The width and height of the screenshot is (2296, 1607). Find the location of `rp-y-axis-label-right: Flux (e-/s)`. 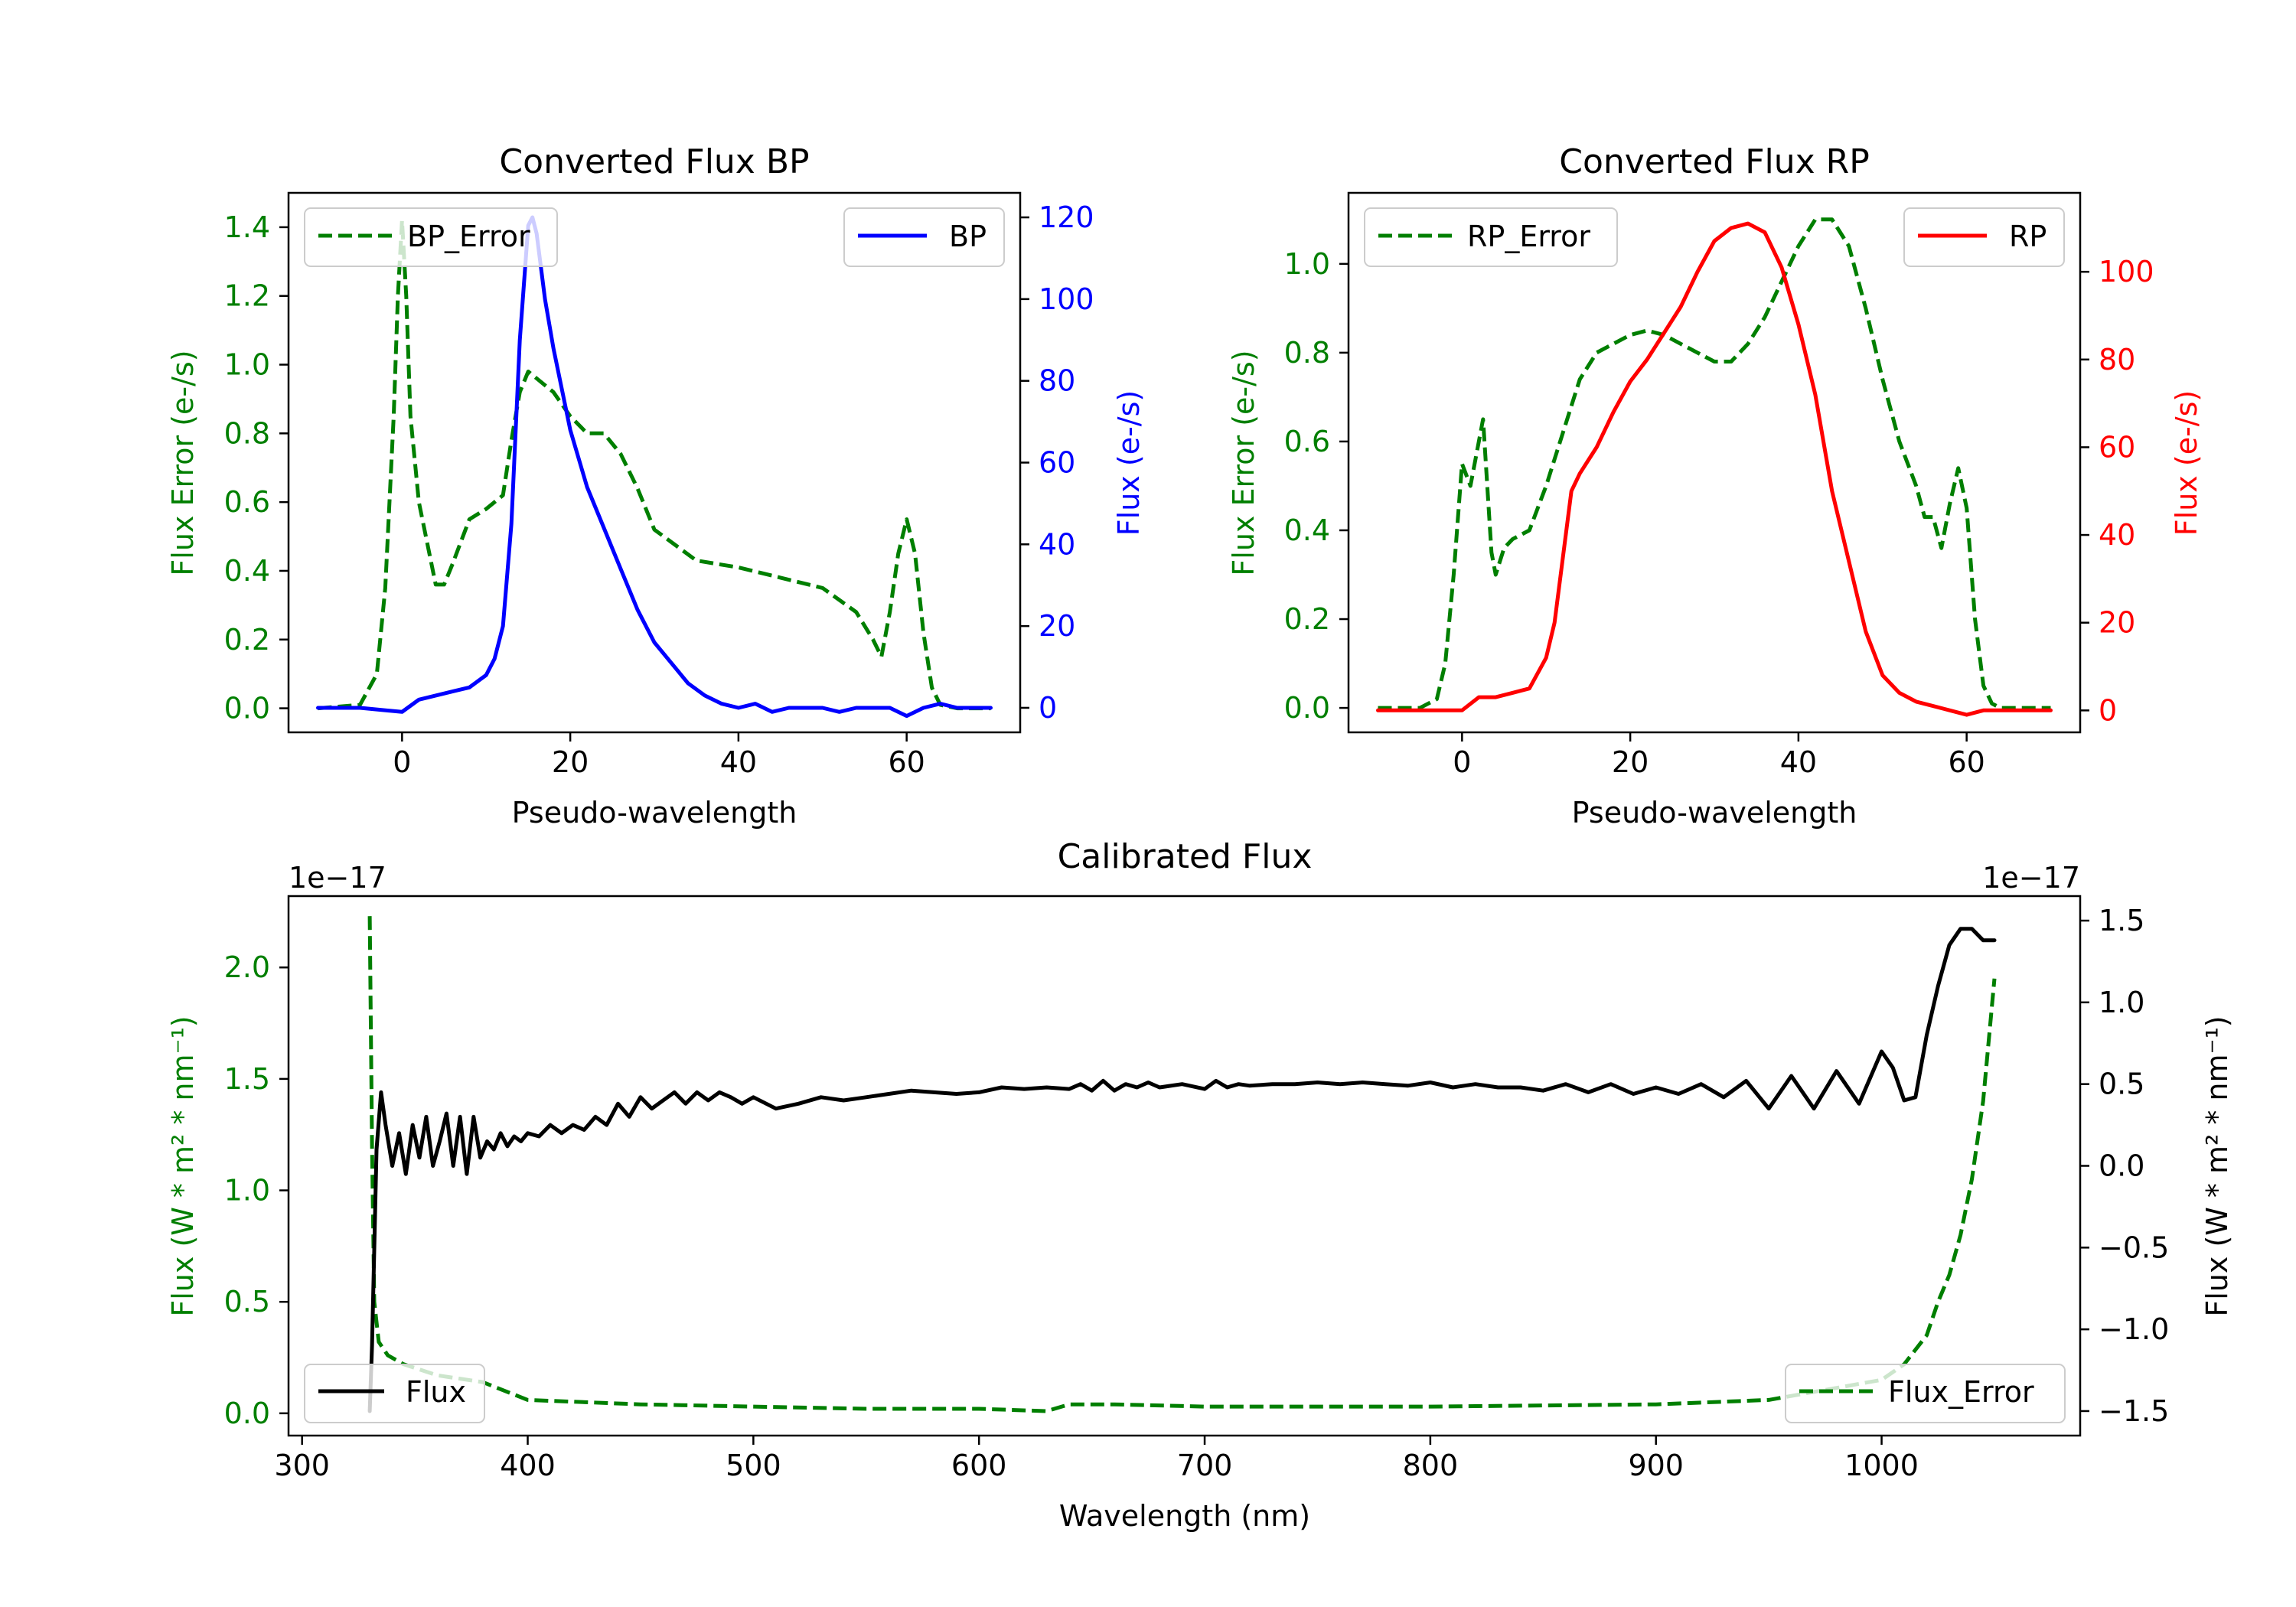

rp-y-axis-label-right: Flux (e-/s) is located at coordinates (2186, 463).